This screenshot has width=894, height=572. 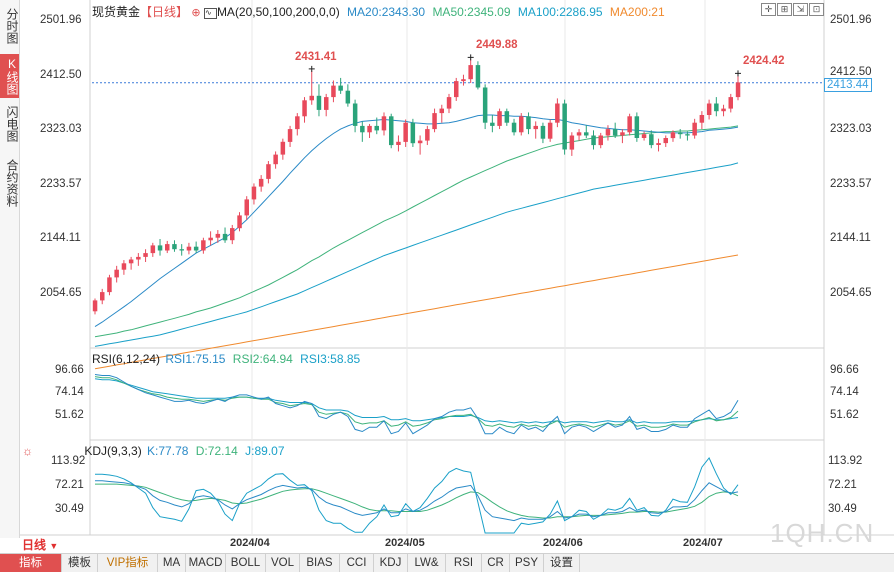 What do you see at coordinates (61, 129) in the screenshot?
I see `price-tick-left: 2323.03` at bounding box center [61, 129].